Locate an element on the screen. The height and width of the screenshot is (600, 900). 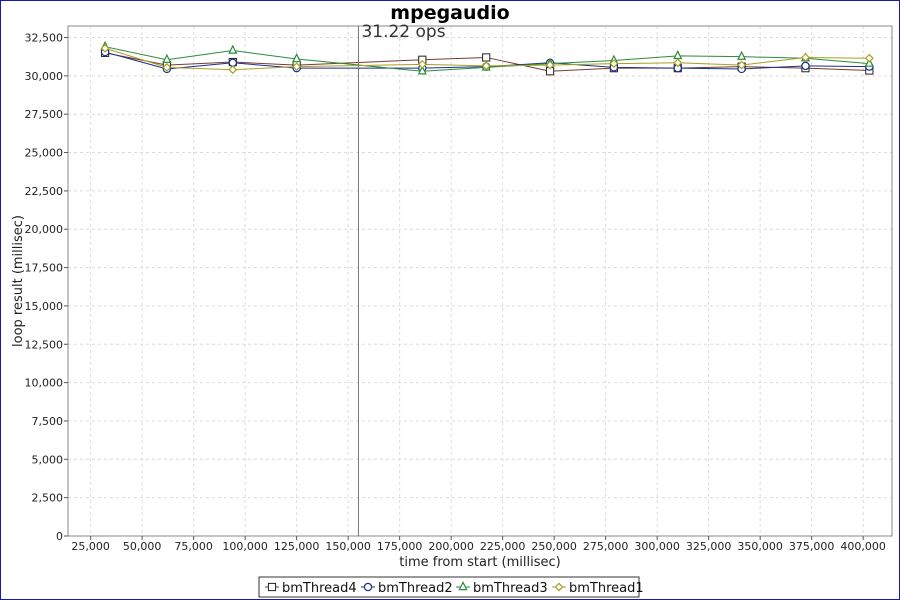
legend-item-bmThread2: bmThread2 is located at coordinates (407, 588).